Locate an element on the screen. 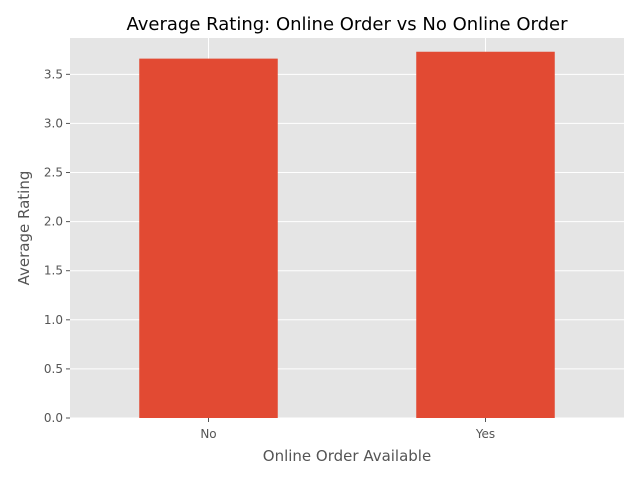 This screenshot has height=480, width=640. x-tick-label-no: No is located at coordinates (208, 434).